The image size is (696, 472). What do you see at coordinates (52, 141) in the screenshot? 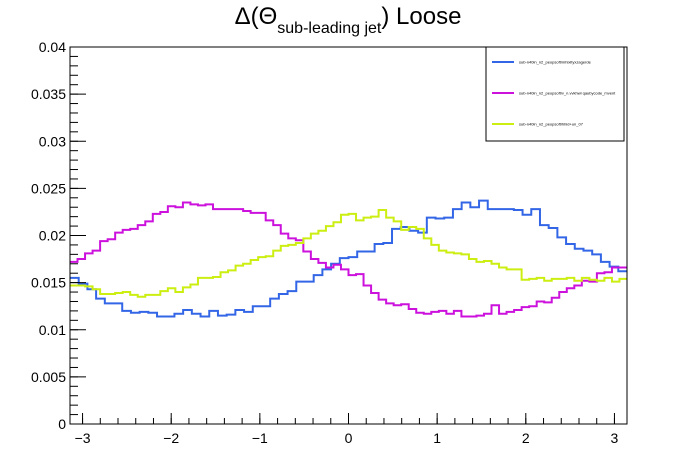
I see `y-tick-label: 0.03` at bounding box center [52, 141].